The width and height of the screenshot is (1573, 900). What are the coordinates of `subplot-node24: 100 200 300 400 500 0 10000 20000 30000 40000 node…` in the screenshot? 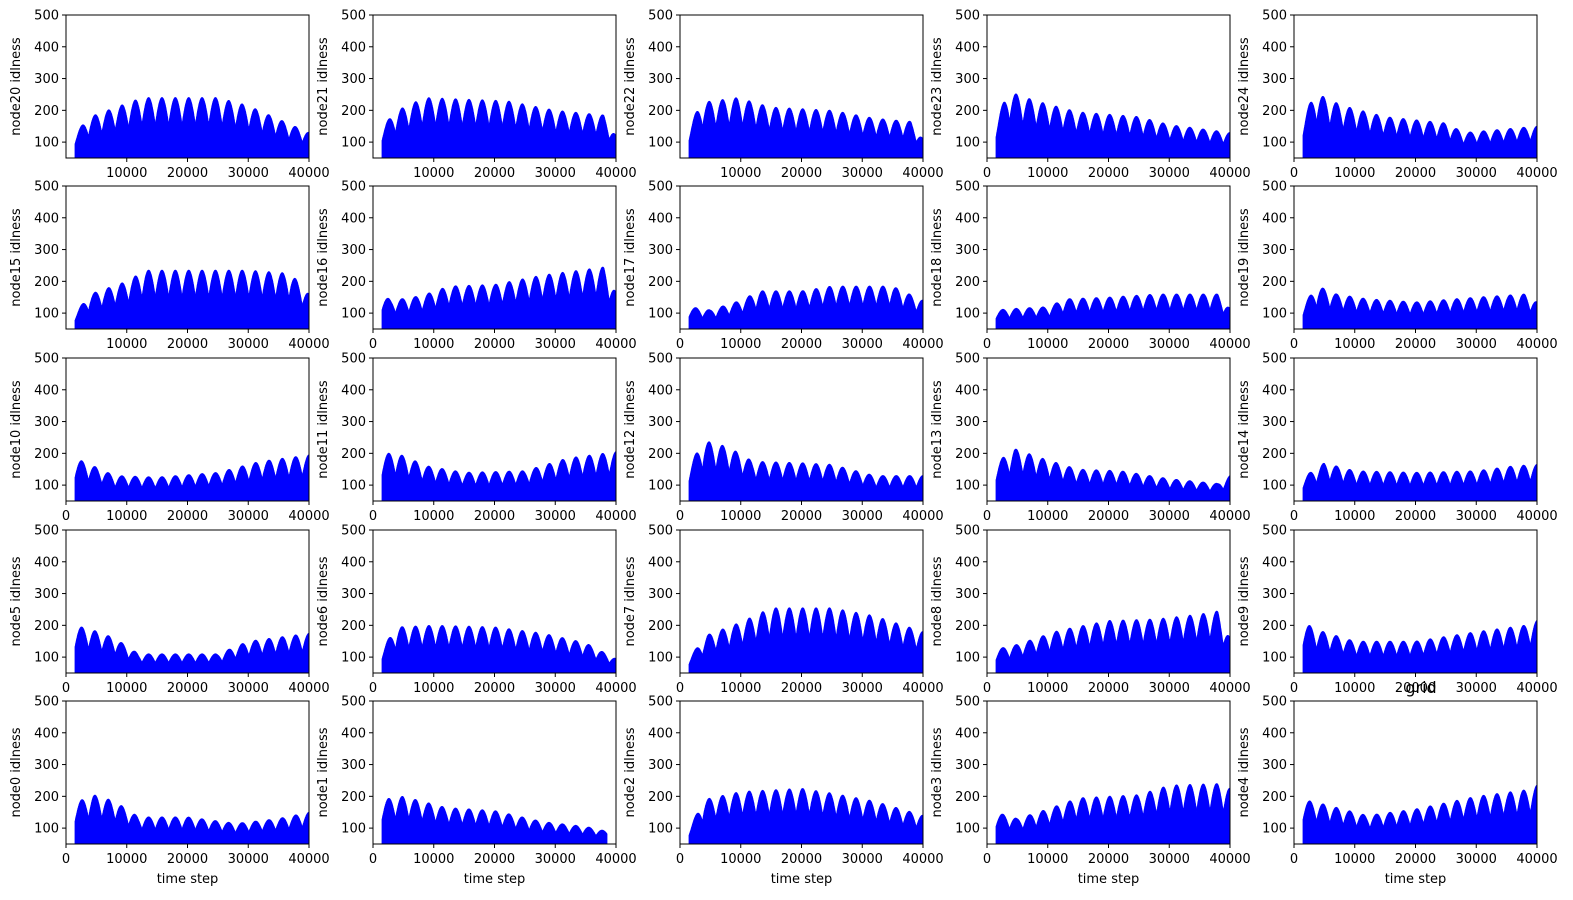 It's located at (1397, 95).